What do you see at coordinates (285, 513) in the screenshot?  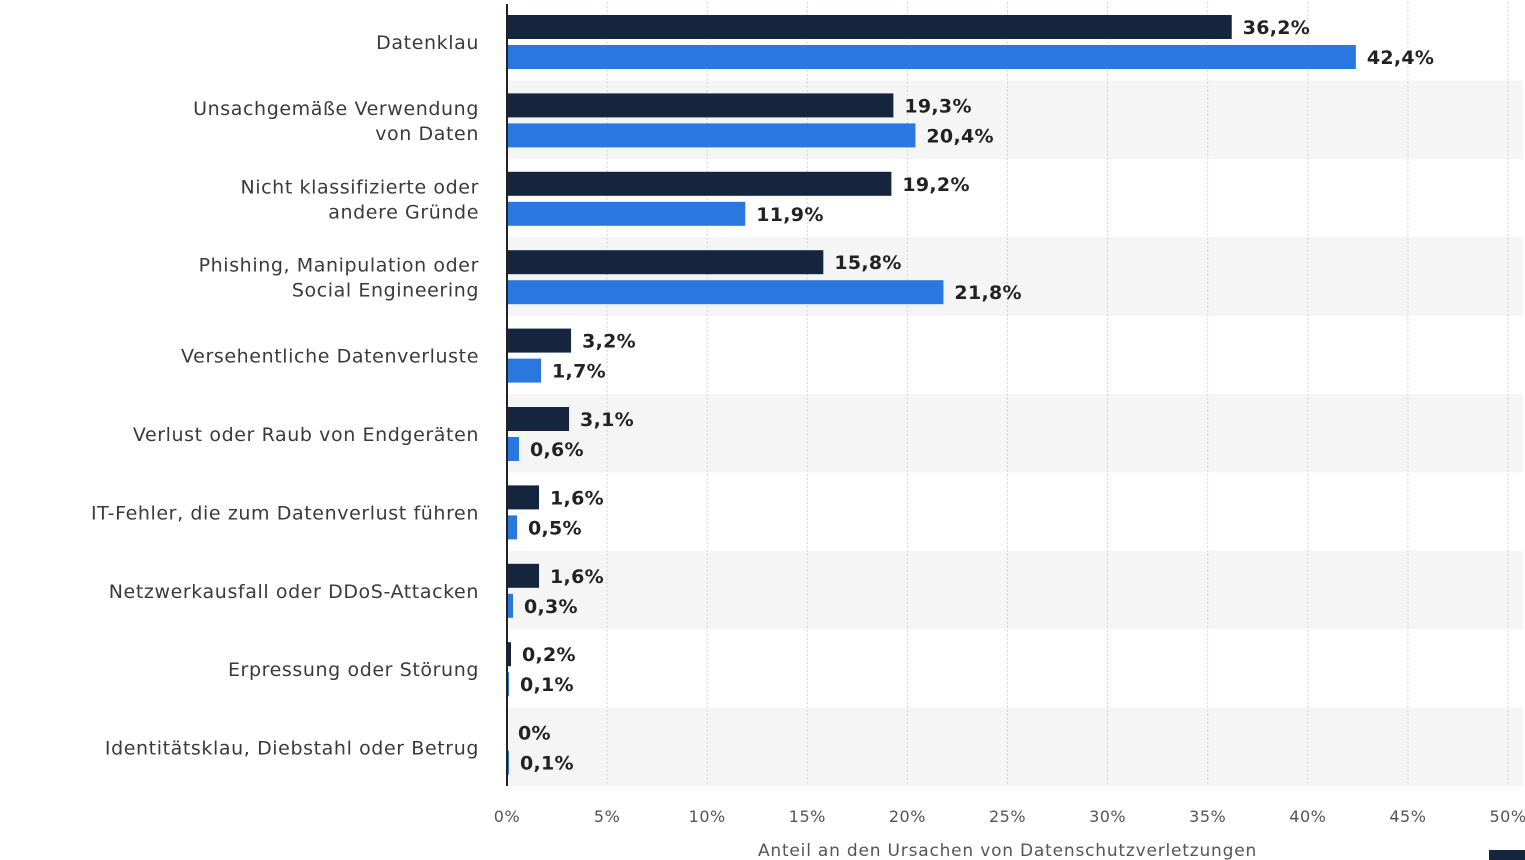 I see `category-label: IT-Fehler, die zum Datenverlust führen` at bounding box center [285, 513].